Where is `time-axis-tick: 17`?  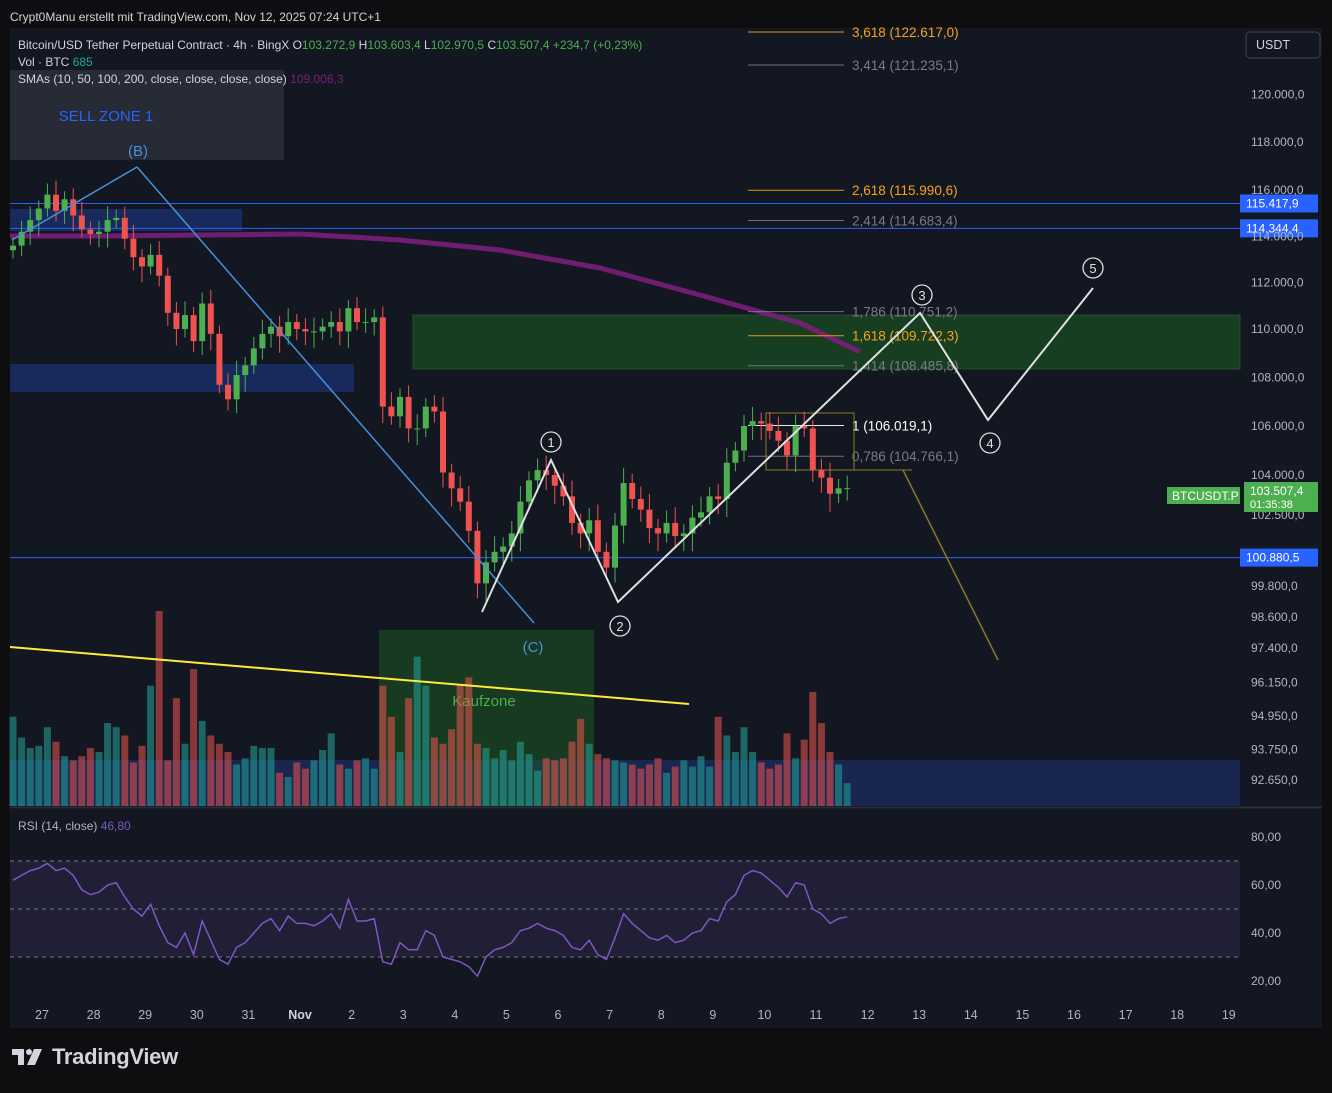
time-axis-tick: 17 is located at coordinates (1126, 1015).